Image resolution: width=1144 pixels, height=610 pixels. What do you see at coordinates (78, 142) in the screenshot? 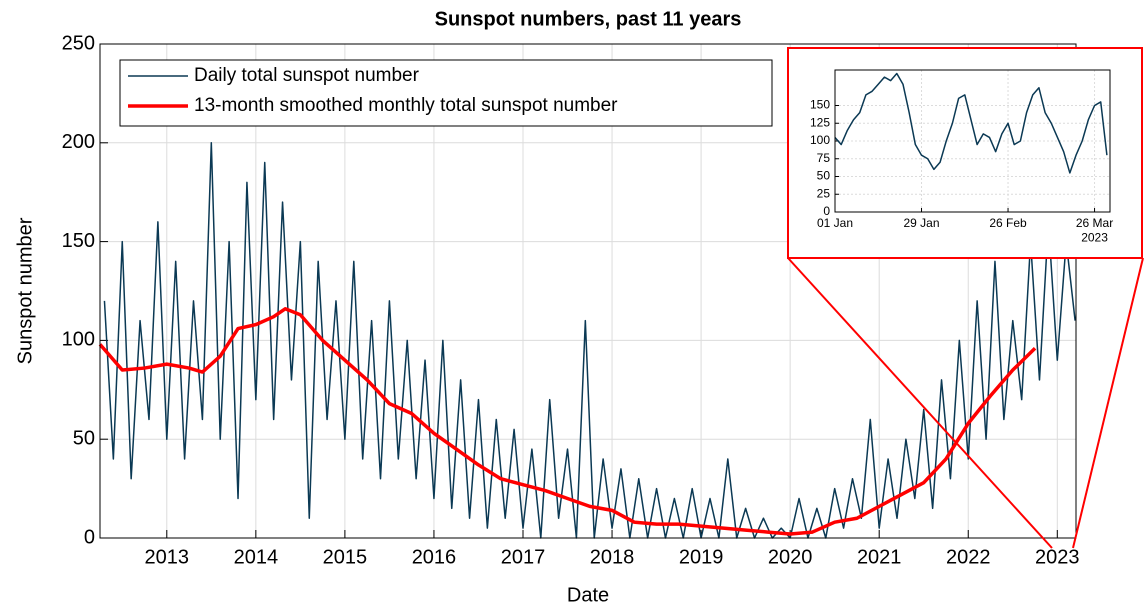
I see `y-tick-label: 200` at bounding box center [78, 142].